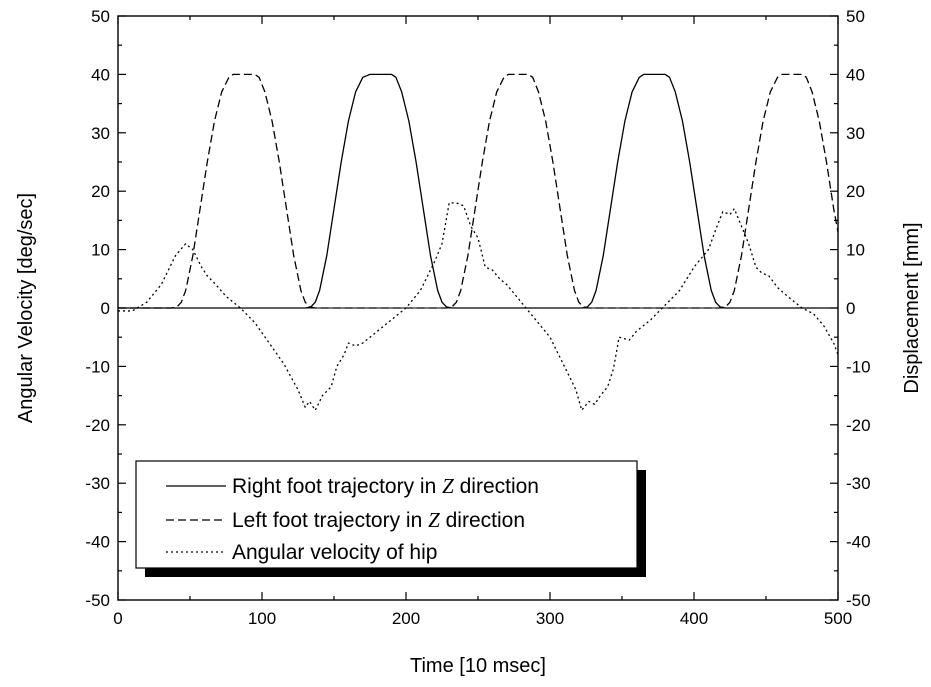 This screenshot has height=687, width=931. What do you see at coordinates (100, 250) in the screenshot?
I see `y-left-tick-label: 10` at bounding box center [100, 250].